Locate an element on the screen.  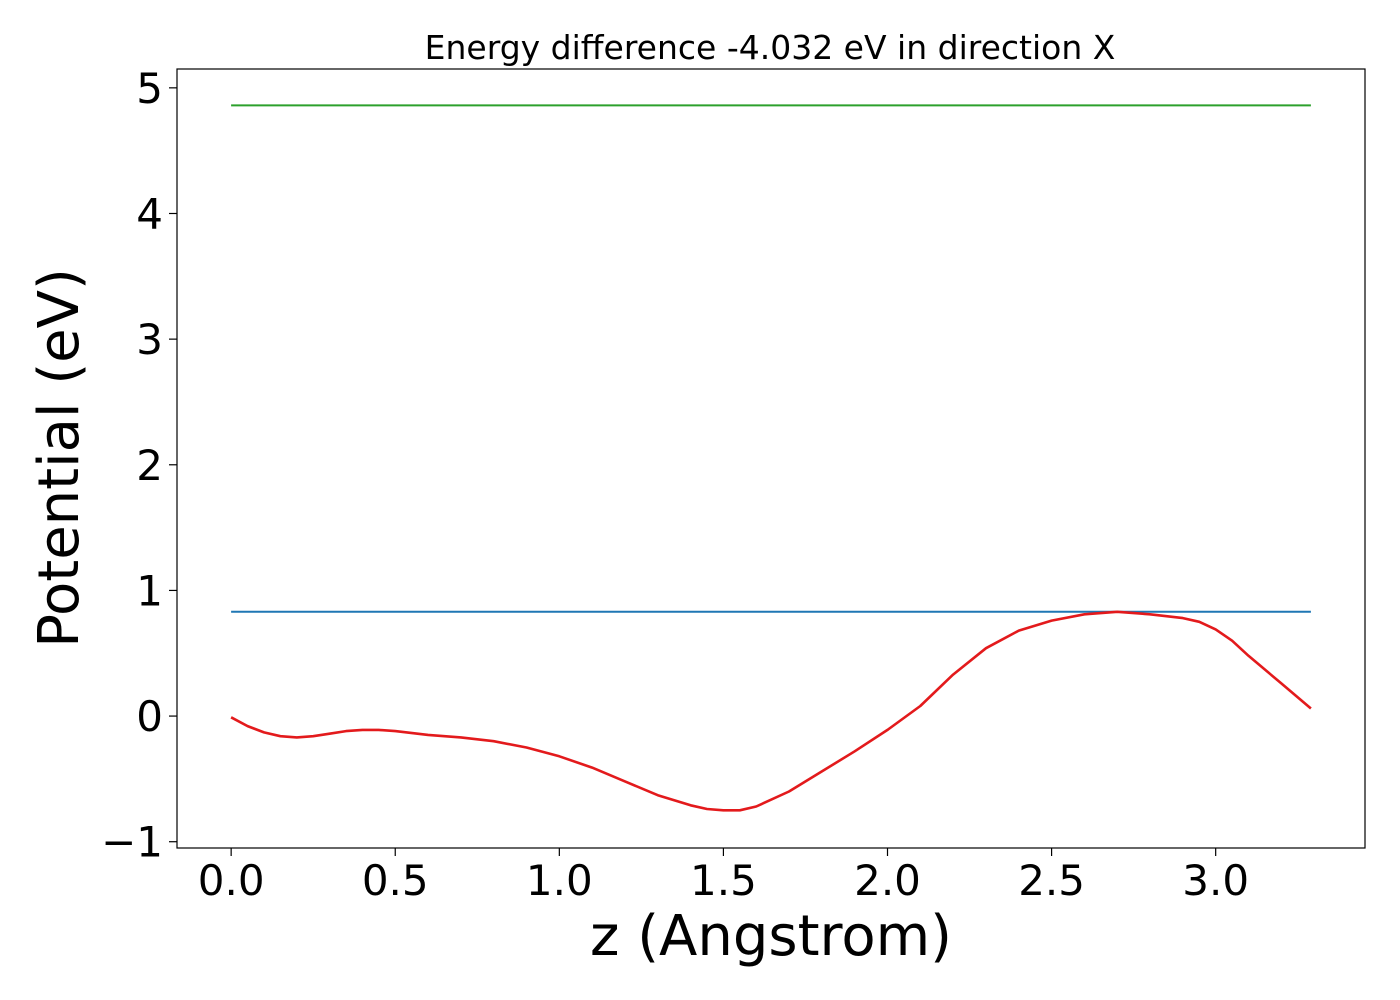
y-tick-label: 2 is located at coordinates (149, 465).